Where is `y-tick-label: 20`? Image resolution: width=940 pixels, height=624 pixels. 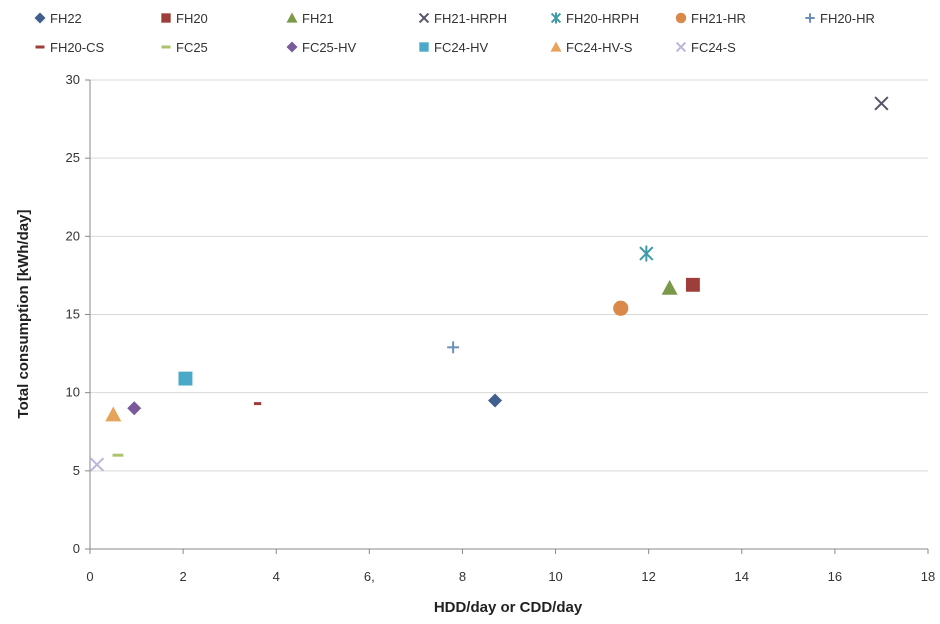 y-tick-label: 20 is located at coordinates (73, 235).